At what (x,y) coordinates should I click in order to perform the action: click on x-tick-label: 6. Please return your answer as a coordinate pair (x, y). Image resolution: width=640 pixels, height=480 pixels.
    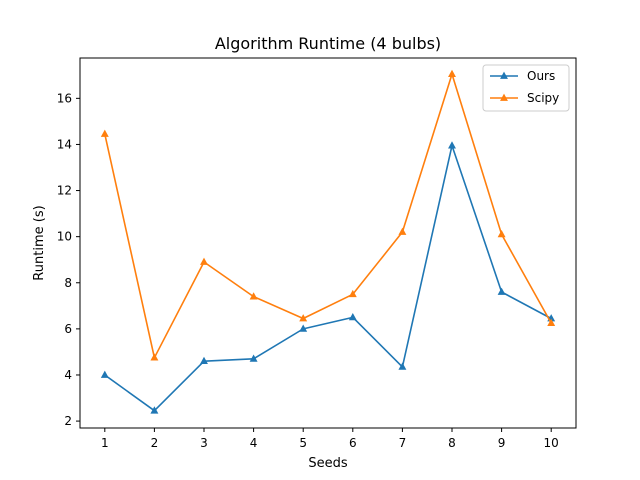
    Looking at the image, I should click on (353, 443).